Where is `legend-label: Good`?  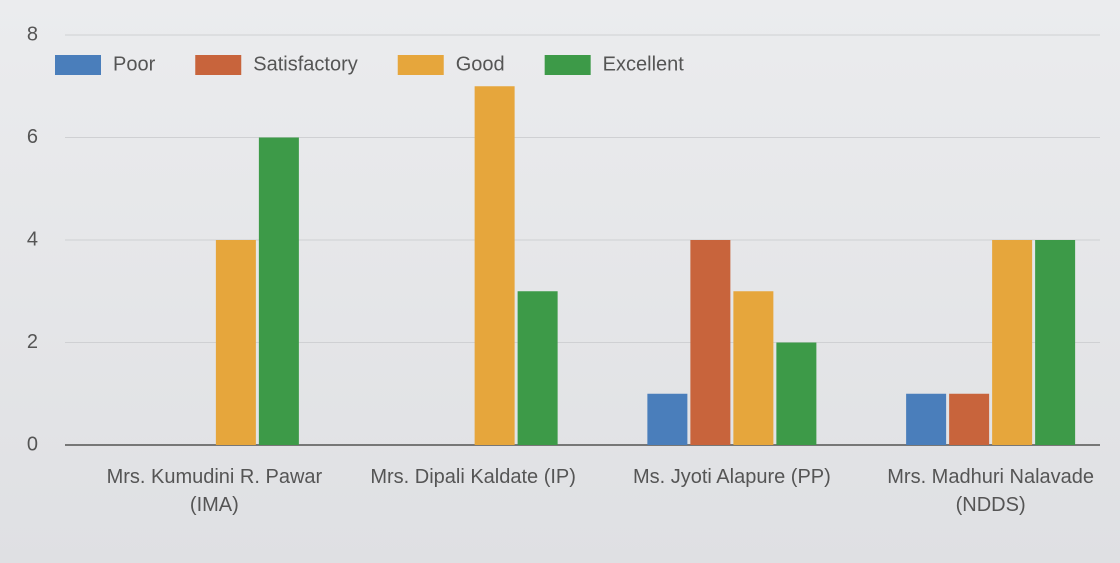 legend-label: Good is located at coordinates (480, 64).